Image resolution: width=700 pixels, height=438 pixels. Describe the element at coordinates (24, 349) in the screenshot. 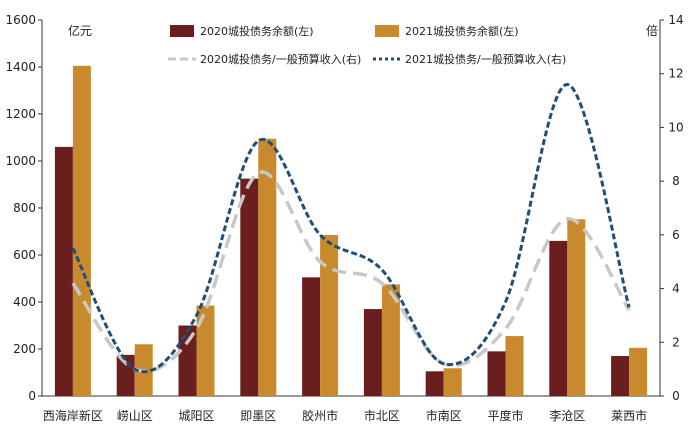

I see `left-tick-label: 200` at that location.